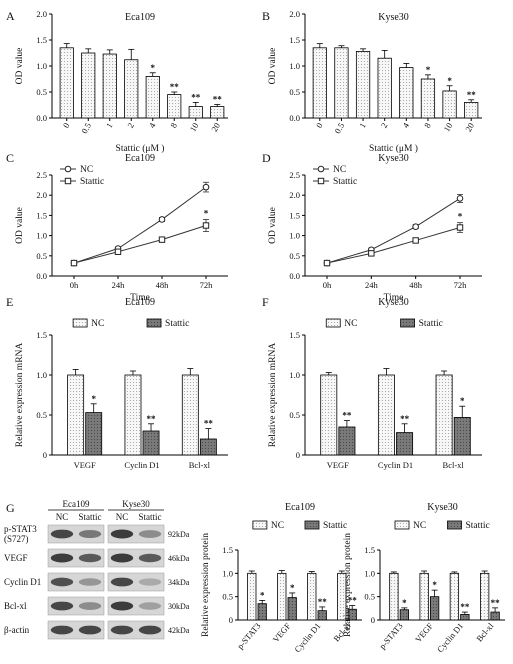 The height and width of the screenshot is (664, 513). Describe the element at coordinates (66, 125) in the screenshot. I see `x-tick-label-a-0: 0` at that location.